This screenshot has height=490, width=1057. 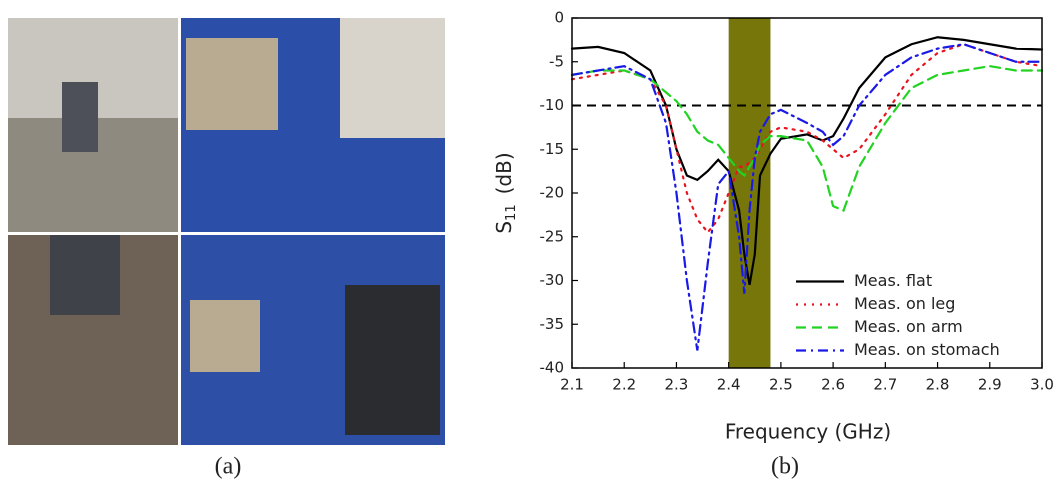 What do you see at coordinates (504, 227) in the screenshot?
I see `y-axis-title-main: S` at bounding box center [504, 227].